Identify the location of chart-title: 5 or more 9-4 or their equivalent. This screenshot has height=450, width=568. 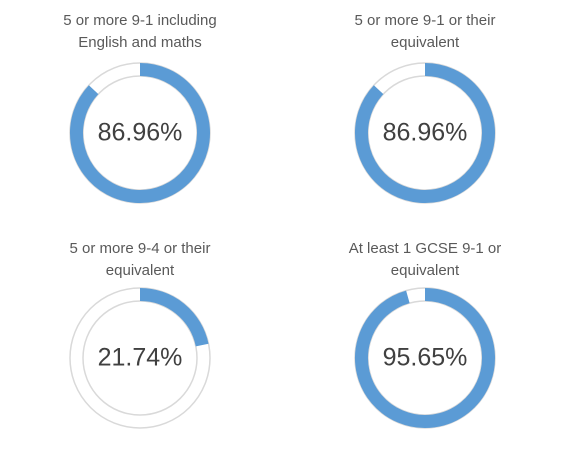
(140, 259).